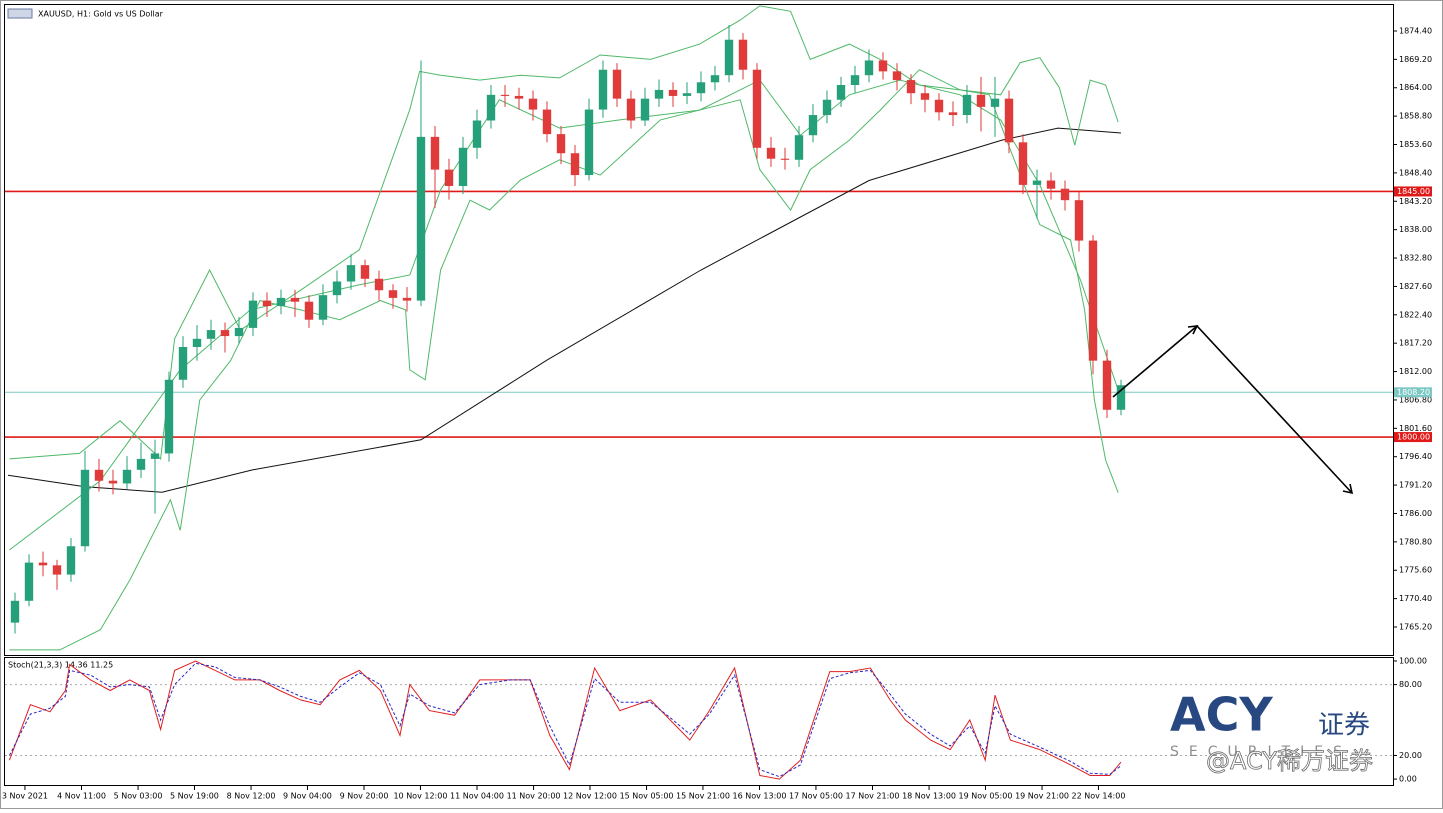 This screenshot has width=1443, height=813. Describe the element at coordinates (1415, 286) in the screenshot. I see `y-tick-label: 1827.60` at that location.